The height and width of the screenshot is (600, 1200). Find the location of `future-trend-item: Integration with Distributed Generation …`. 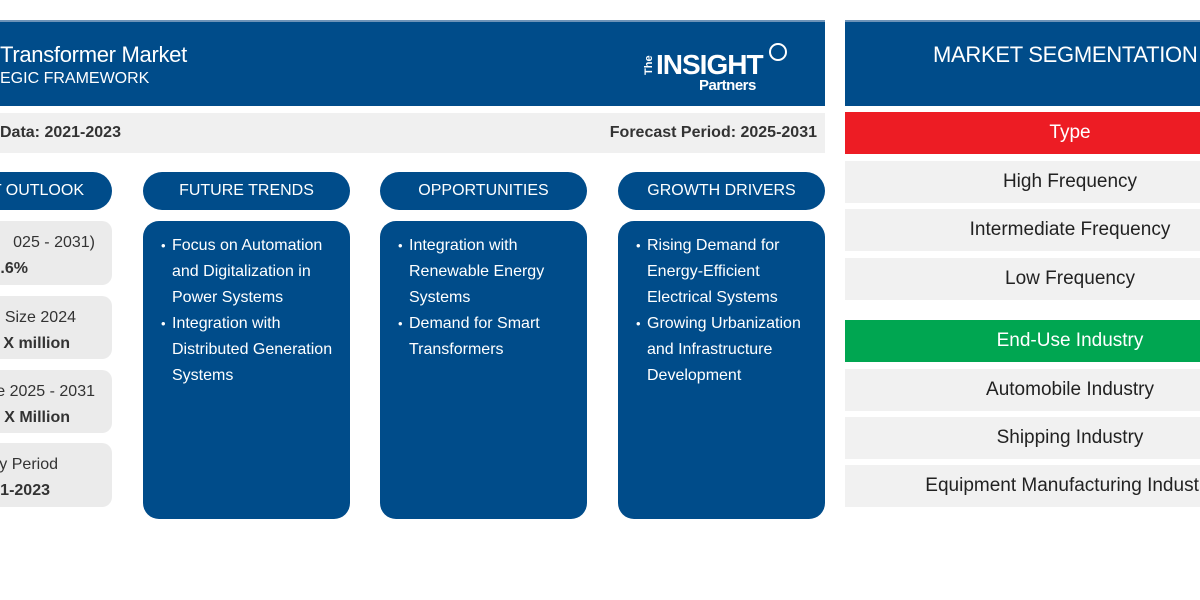

future-trend-item: Integration with Distributed Generation … is located at coordinates (250, 350).